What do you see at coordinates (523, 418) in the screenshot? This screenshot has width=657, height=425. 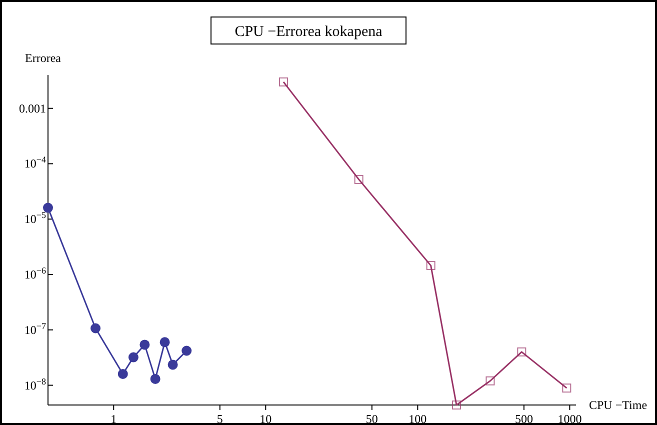 I see `x-tick-label: 500` at bounding box center [523, 418].